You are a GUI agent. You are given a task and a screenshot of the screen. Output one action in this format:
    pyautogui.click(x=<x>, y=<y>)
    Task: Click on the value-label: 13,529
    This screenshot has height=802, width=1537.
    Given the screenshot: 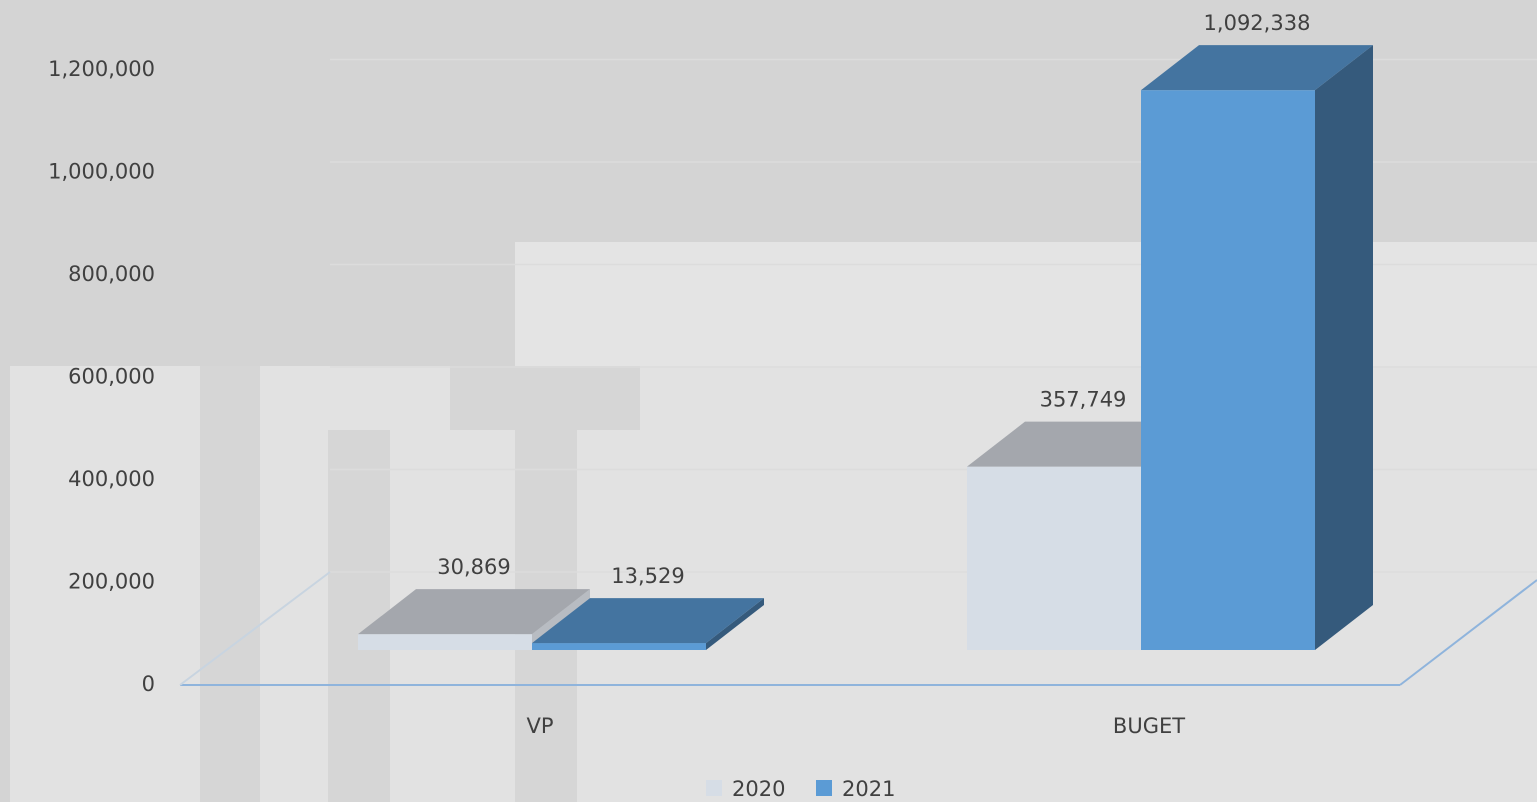 What is the action you would take?
    pyautogui.click(x=647, y=576)
    